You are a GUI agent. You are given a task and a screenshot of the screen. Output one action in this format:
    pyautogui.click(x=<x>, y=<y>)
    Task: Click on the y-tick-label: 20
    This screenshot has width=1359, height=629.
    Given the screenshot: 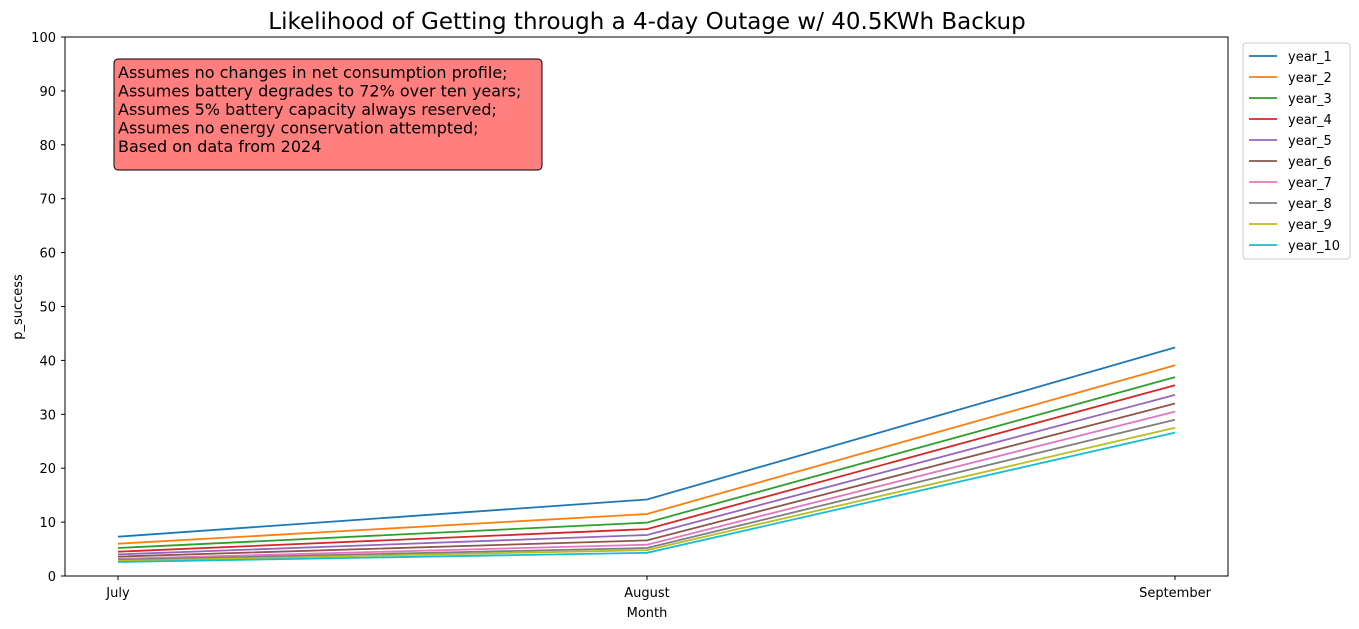 What is the action you would take?
    pyautogui.click(x=47, y=469)
    